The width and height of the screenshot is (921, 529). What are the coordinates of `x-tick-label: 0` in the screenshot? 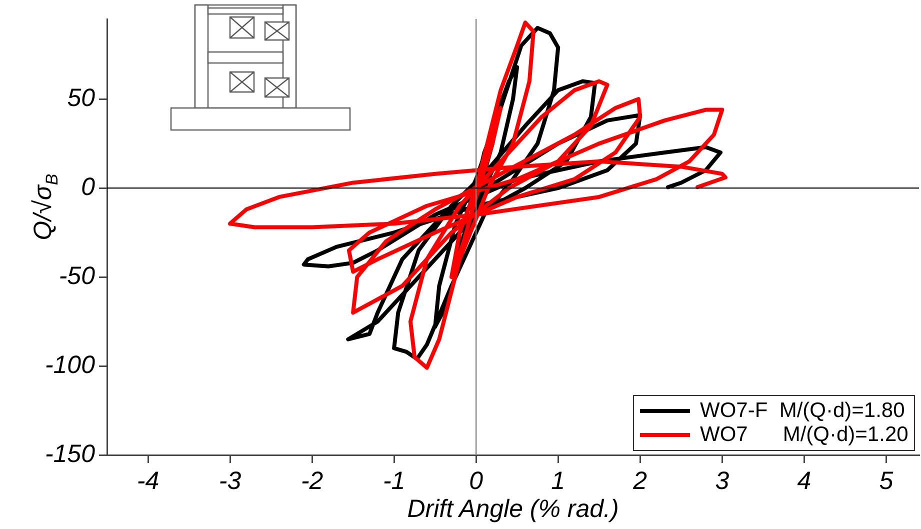 It's located at (476, 480).